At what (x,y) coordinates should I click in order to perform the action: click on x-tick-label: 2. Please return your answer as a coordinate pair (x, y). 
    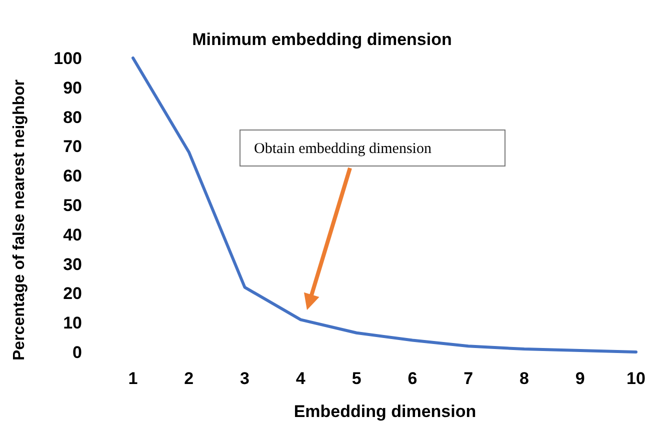
    Looking at the image, I should click on (189, 378).